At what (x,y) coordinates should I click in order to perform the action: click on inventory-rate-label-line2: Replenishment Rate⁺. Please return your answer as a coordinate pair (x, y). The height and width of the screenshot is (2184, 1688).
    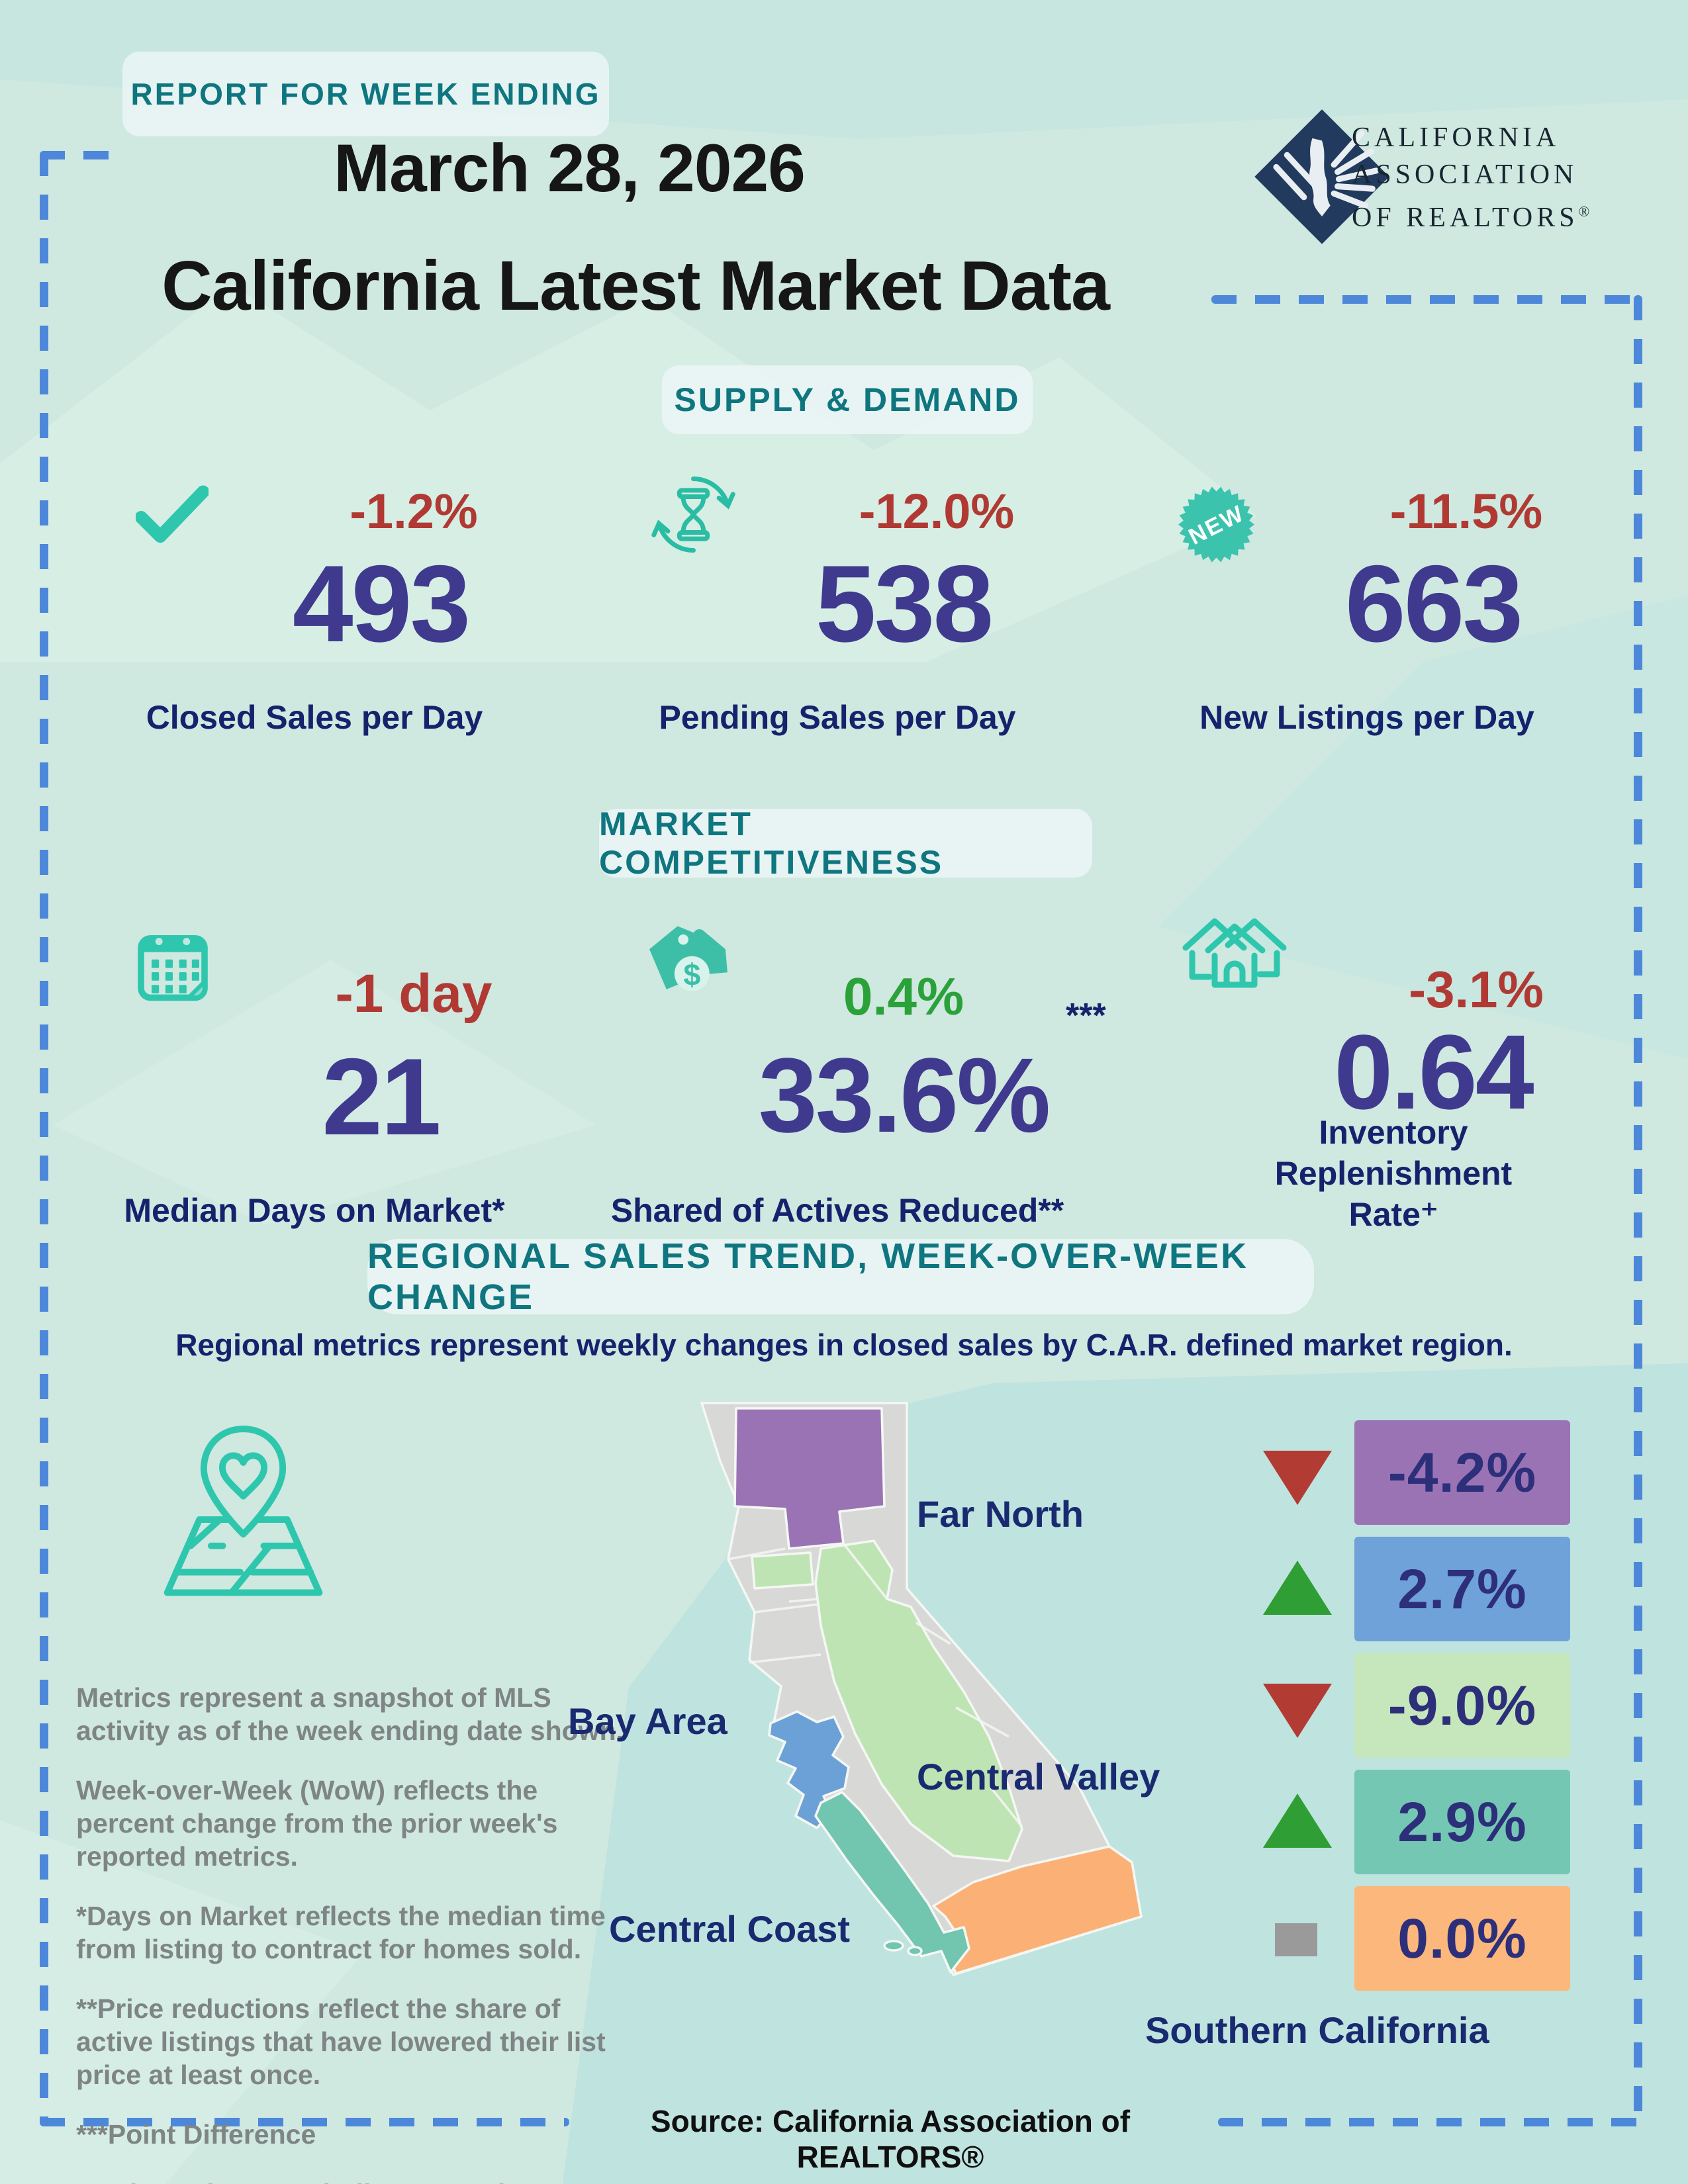
    Looking at the image, I should click on (1393, 1194).